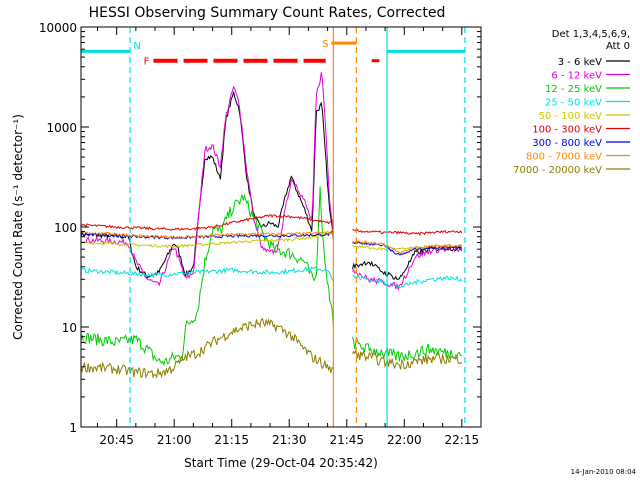  I want to click on y-tick-label-1: 10, so click(69, 328).